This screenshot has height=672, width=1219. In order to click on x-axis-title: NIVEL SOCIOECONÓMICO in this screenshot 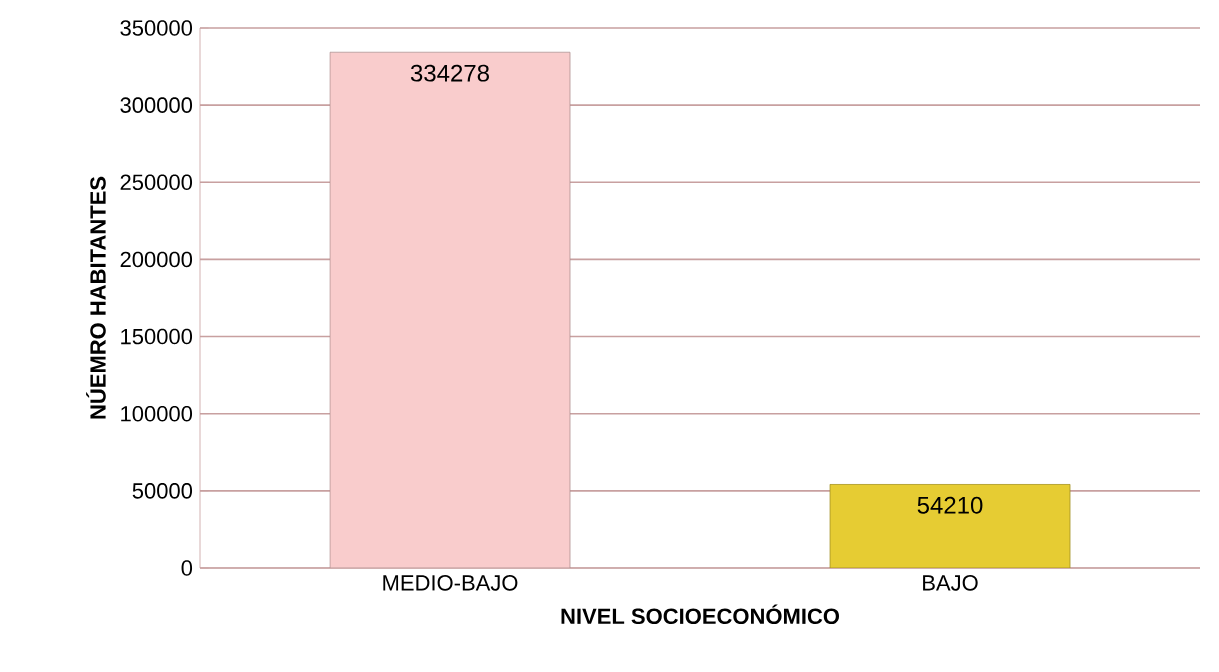, I will do `click(700, 614)`.